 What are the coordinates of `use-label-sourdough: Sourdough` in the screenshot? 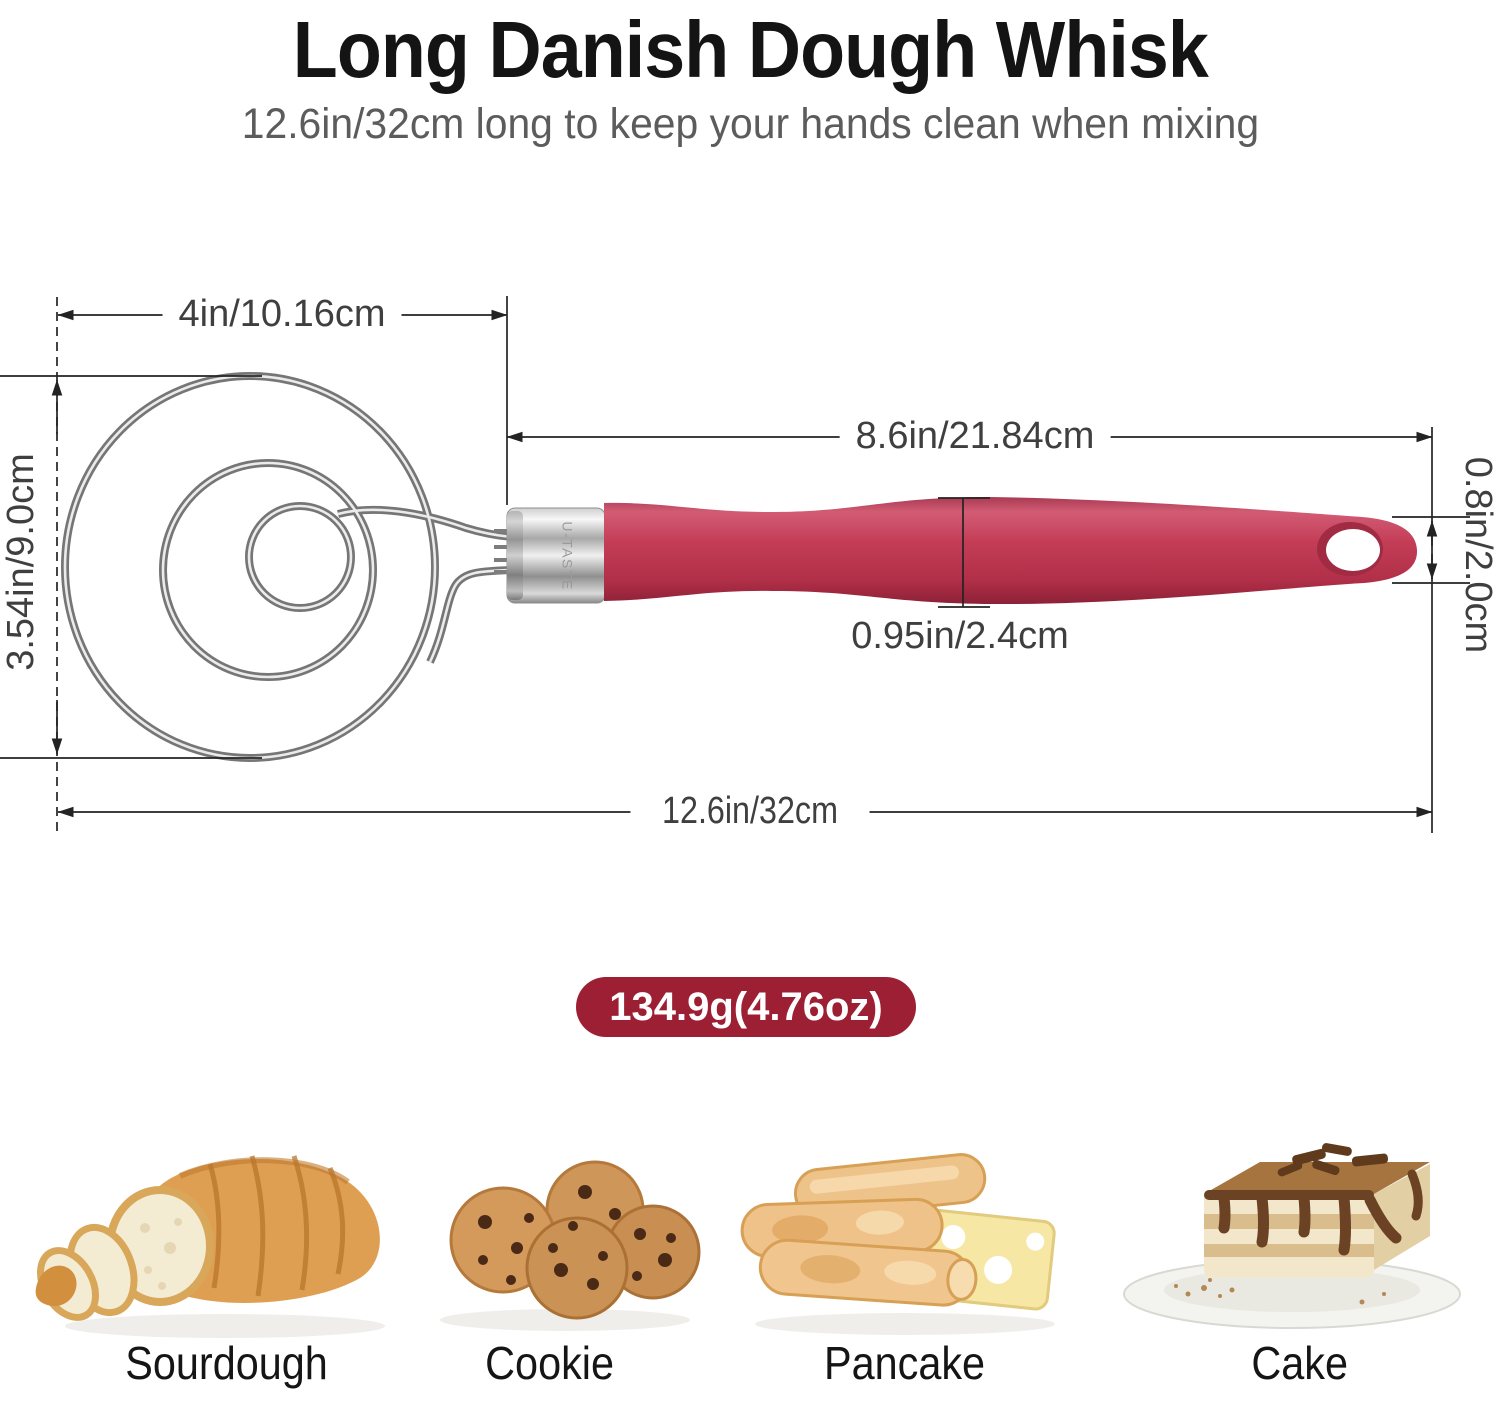 It's located at (227, 1363).